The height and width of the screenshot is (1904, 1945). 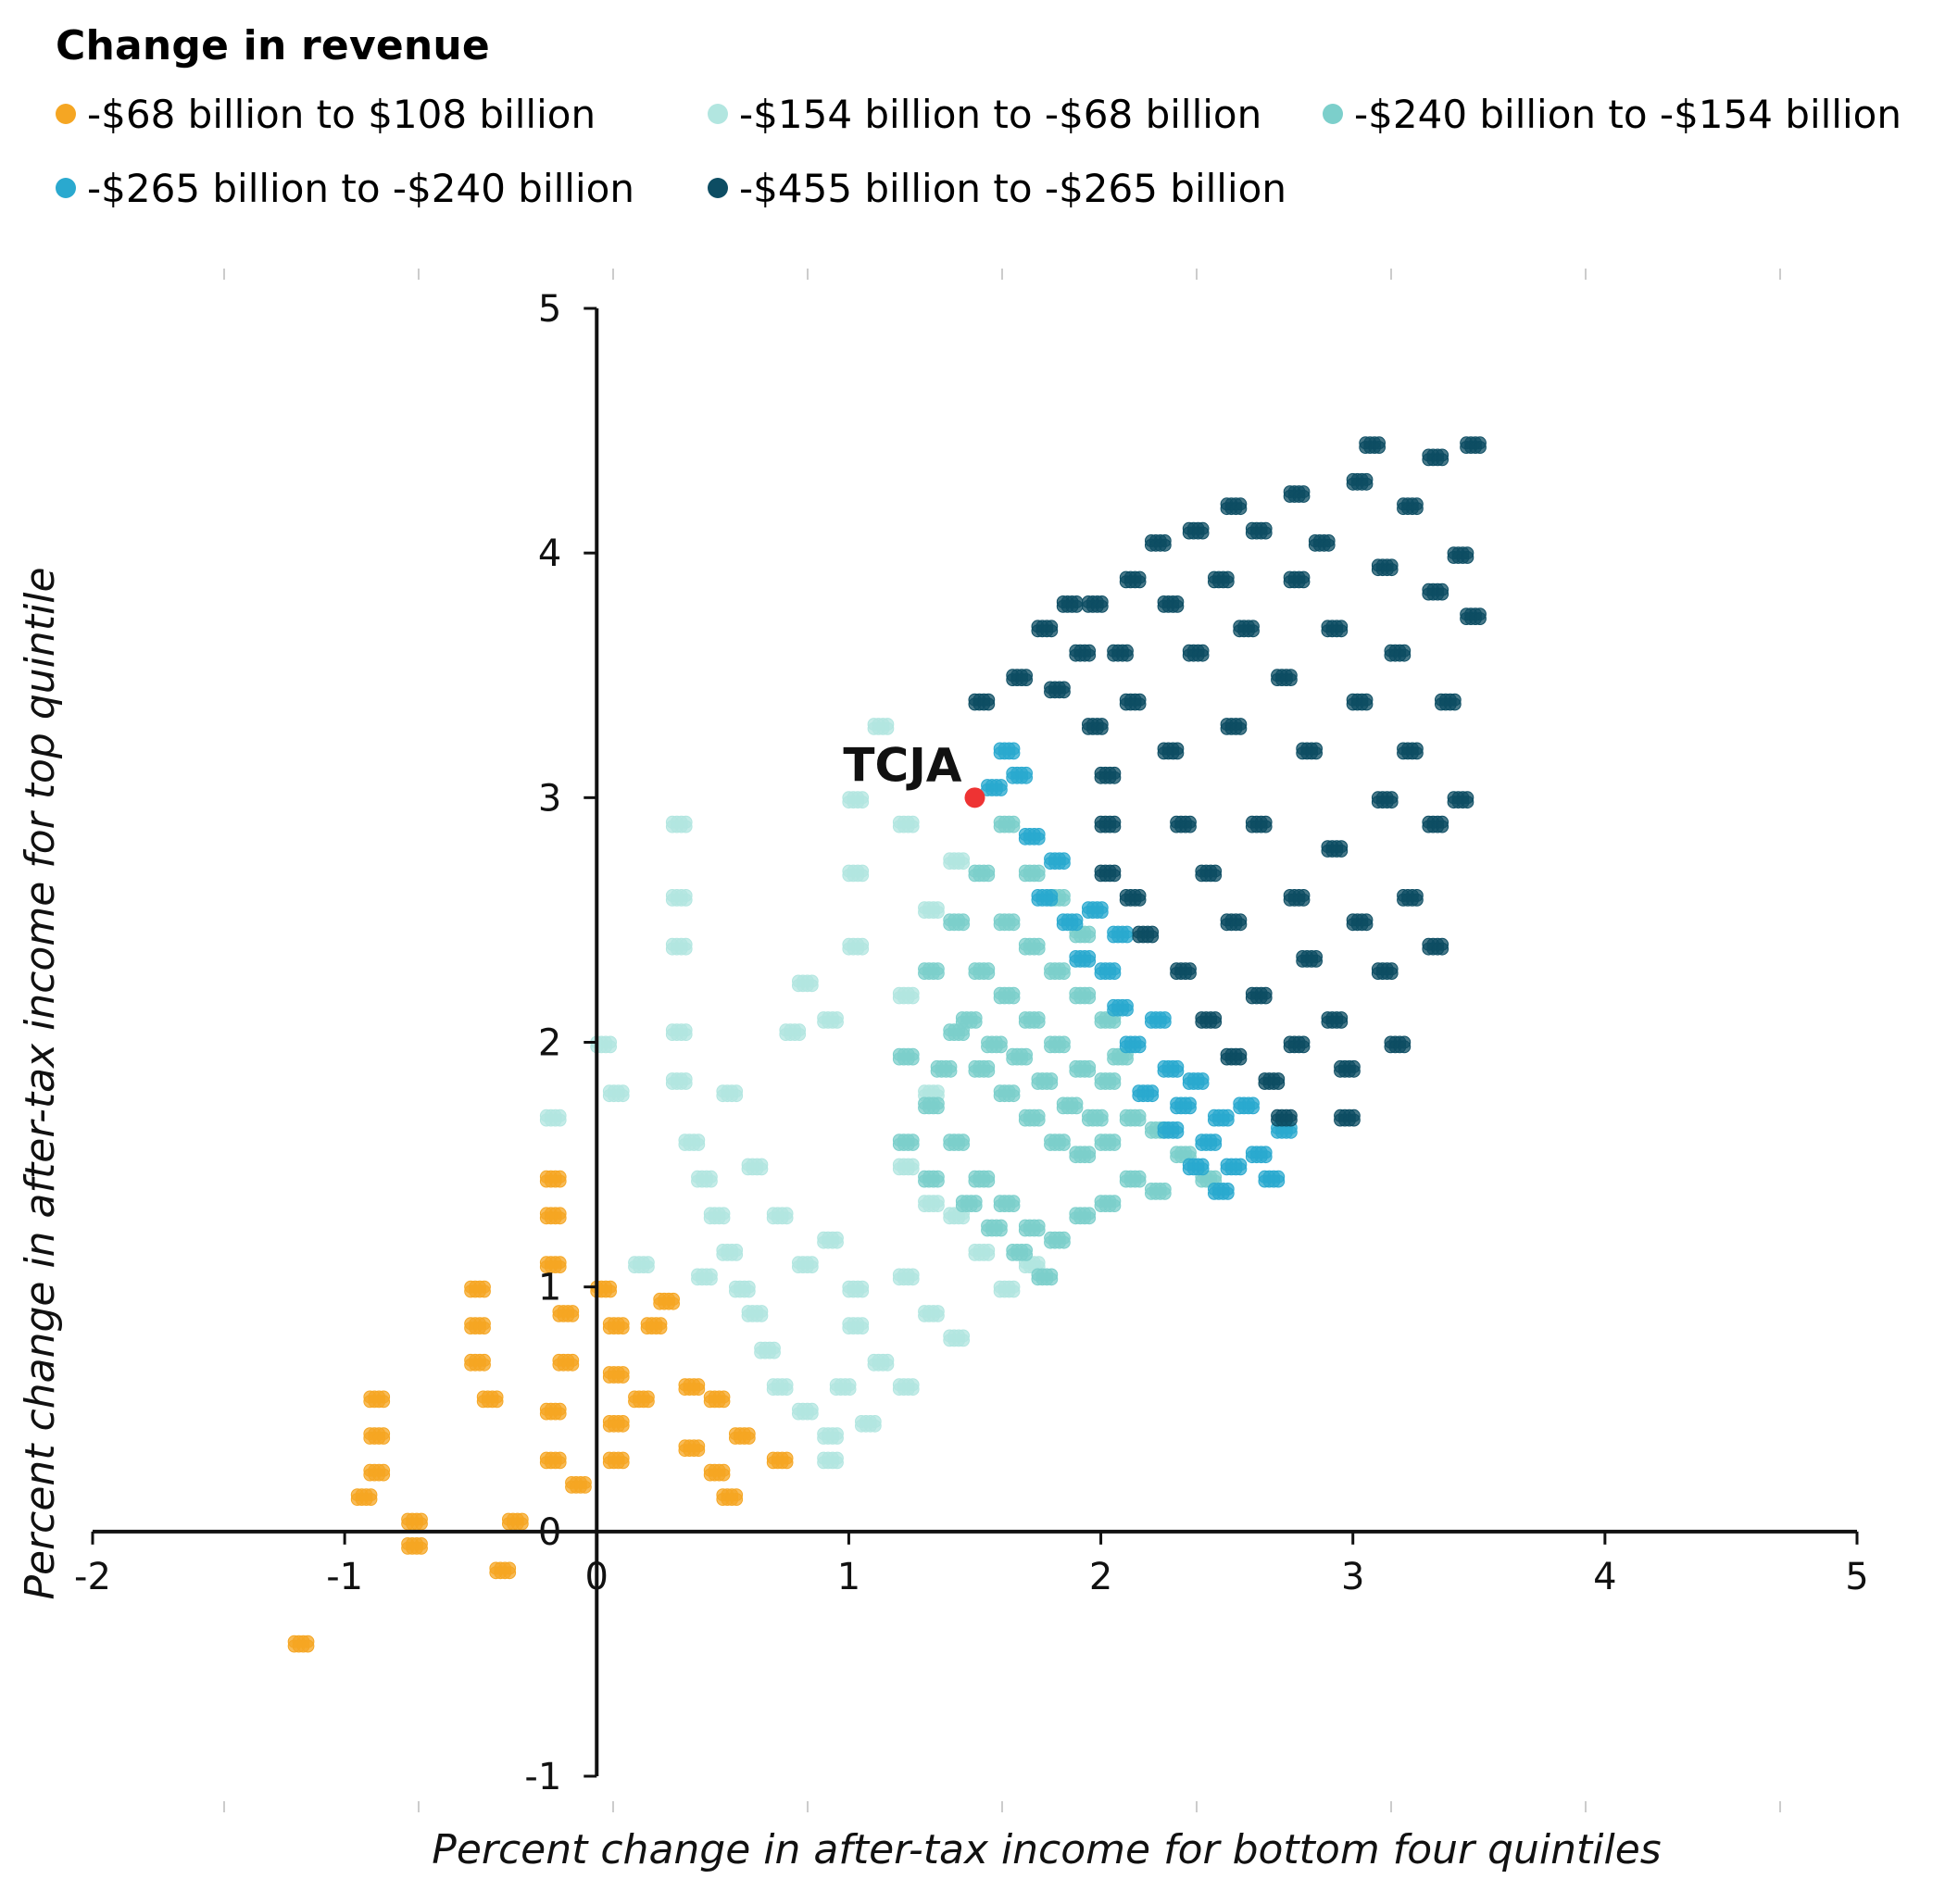 I want to click on x-tick-label-4: 2, so click(x=1100, y=1577).